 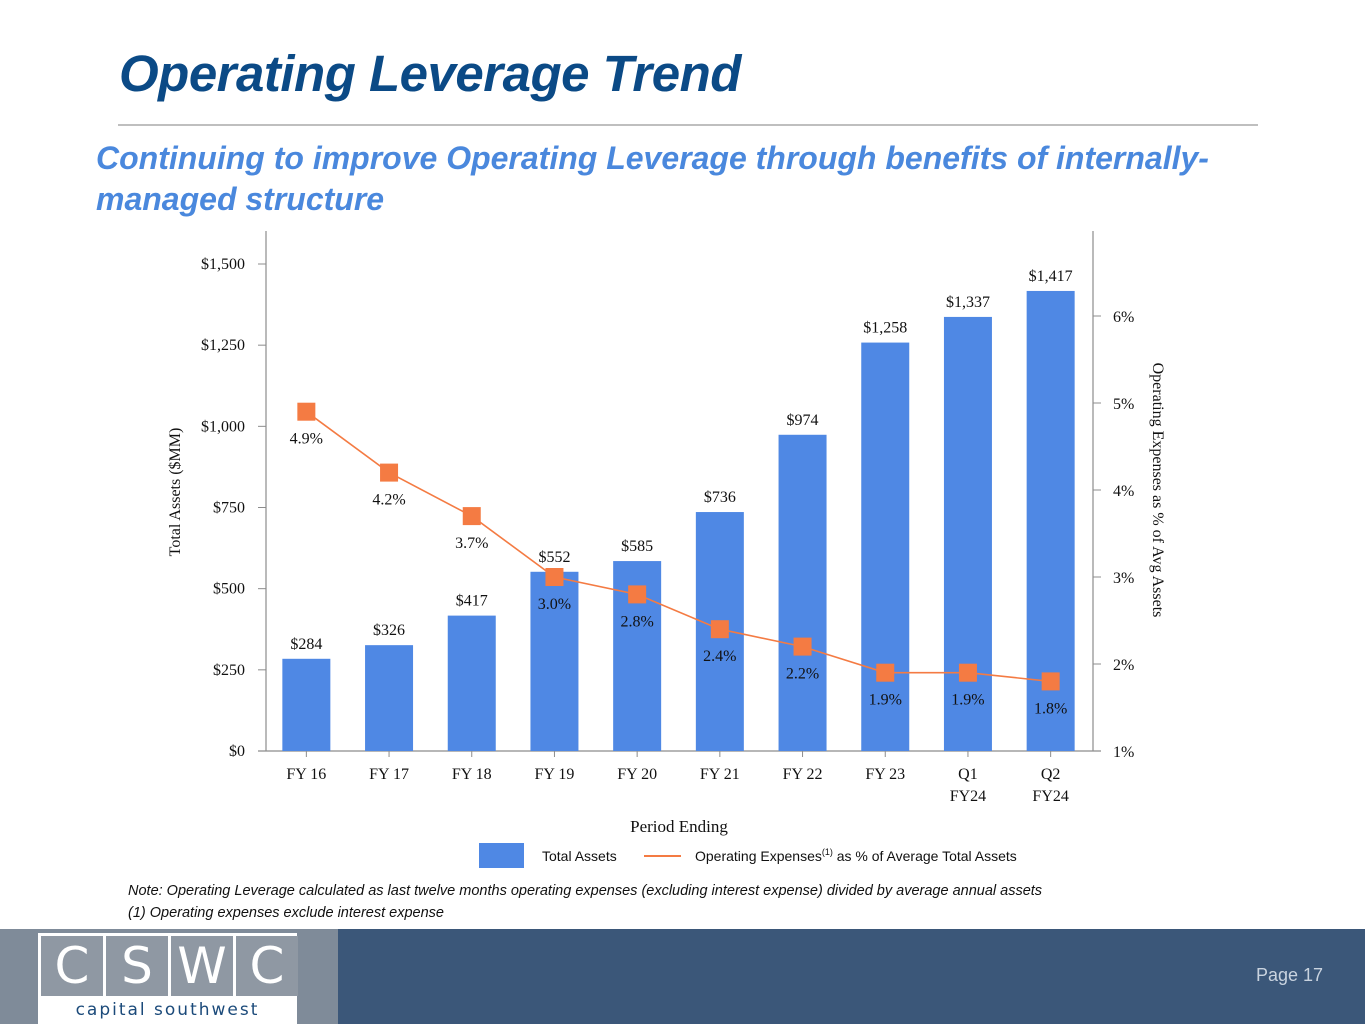 What do you see at coordinates (1123, 578) in the screenshot?
I see `y2-tick-label: 3%` at bounding box center [1123, 578].